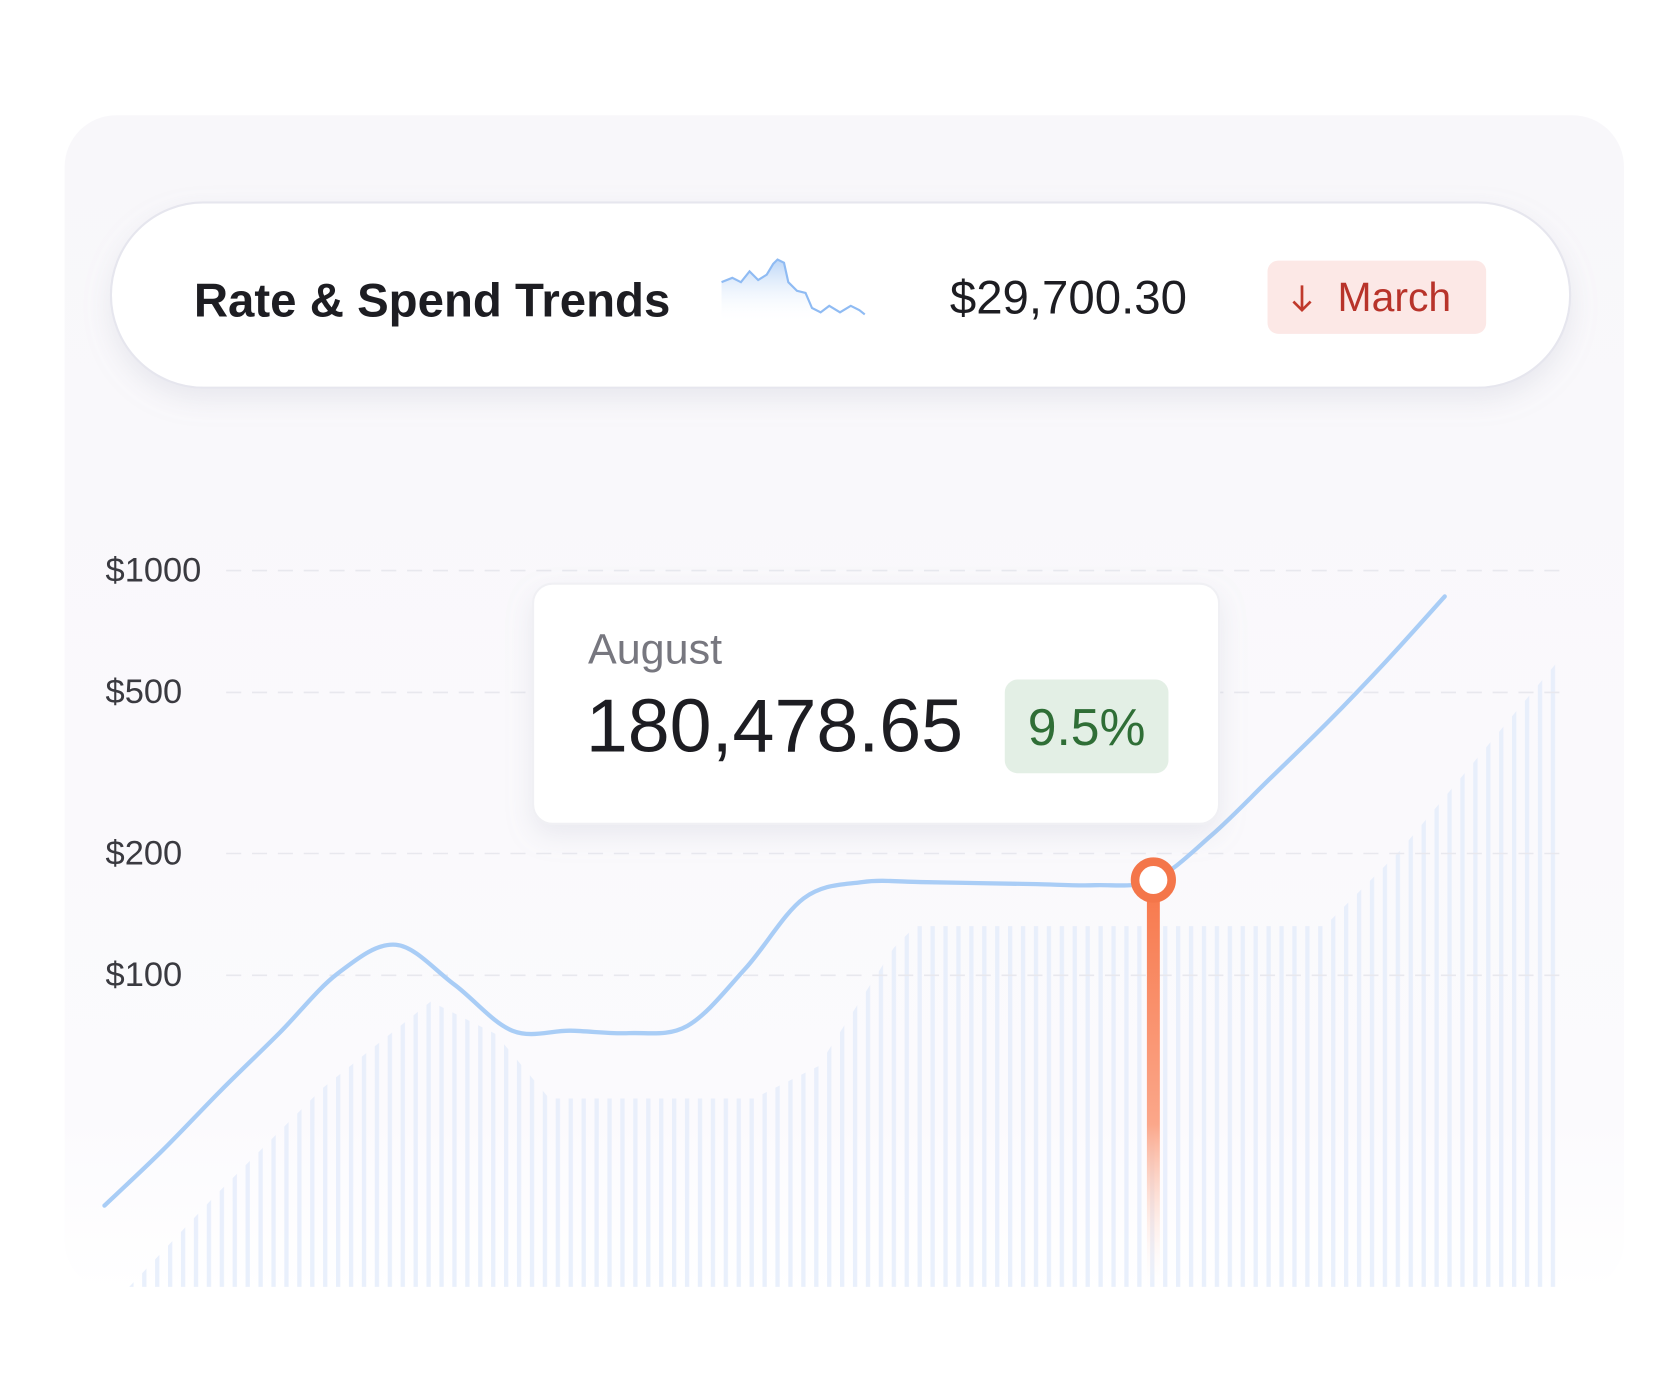 Image resolution: width=1680 pixels, height=1400 pixels. Describe the element at coordinates (1068, 297) in the screenshot. I see `header-amount: $29,700.30` at that location.